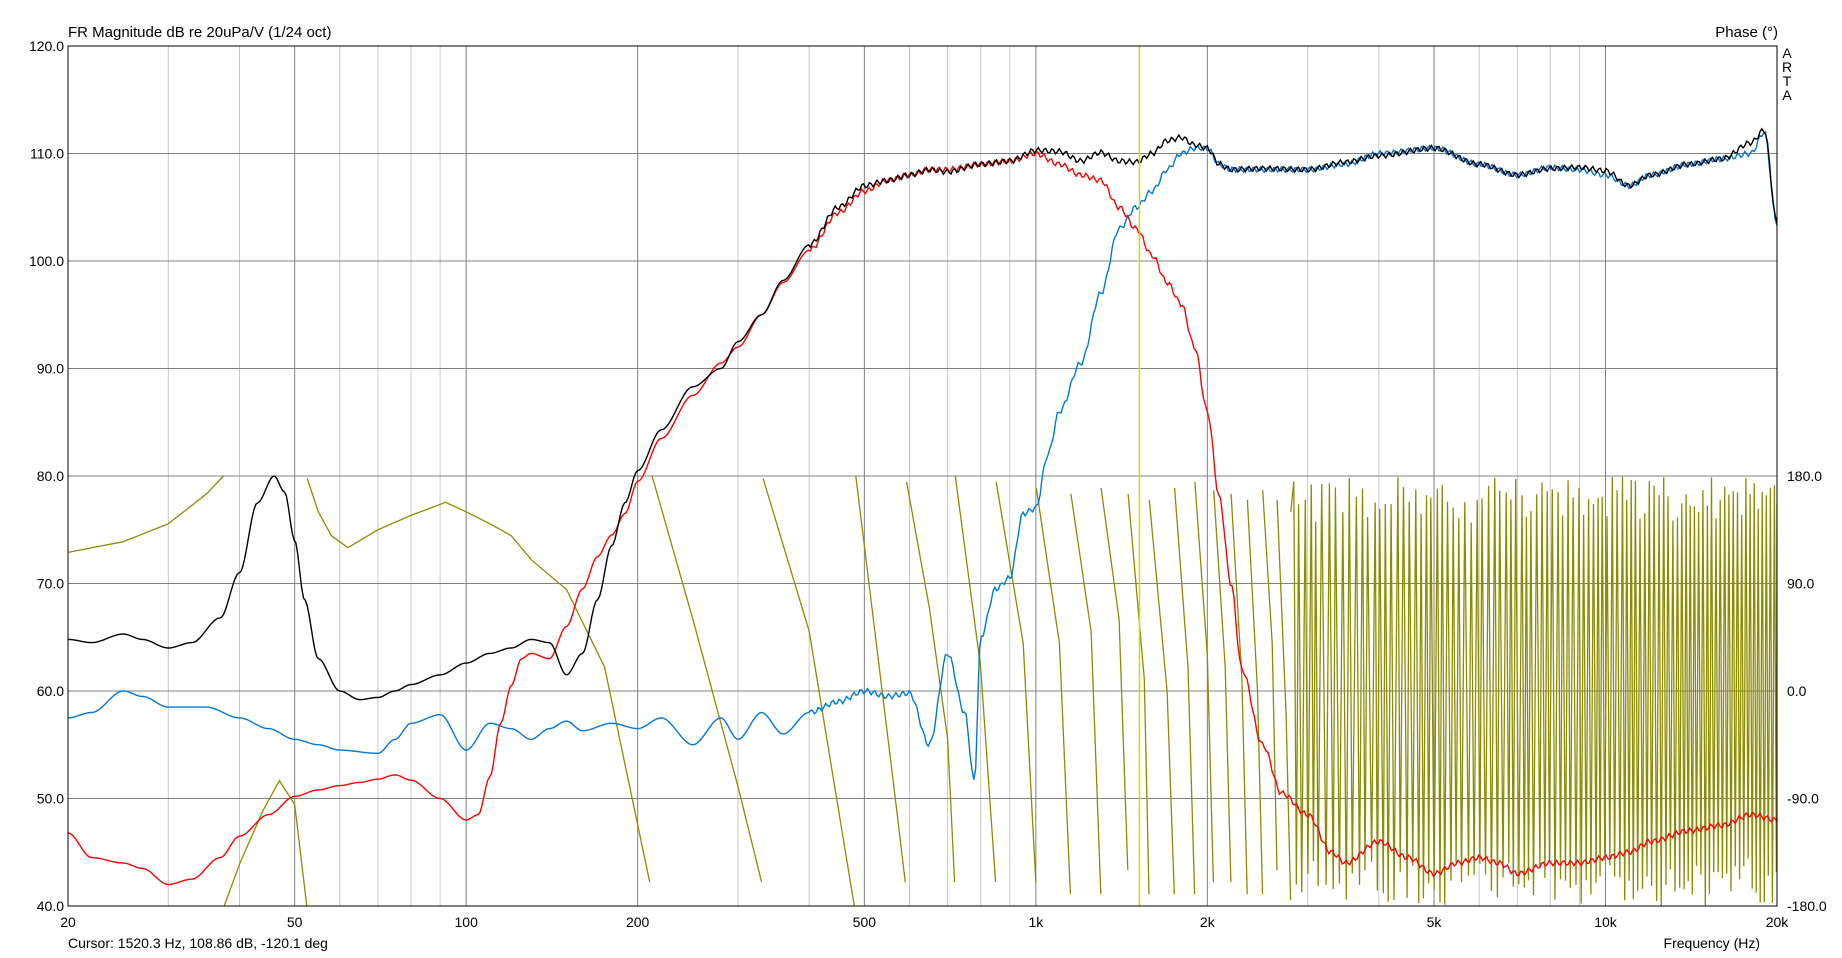 The width and height of the screenshot is (1842, 958). Describe the element at coordinates (1606, 922) in the screenshot. I see `x-tick-label: 10k` at that location.